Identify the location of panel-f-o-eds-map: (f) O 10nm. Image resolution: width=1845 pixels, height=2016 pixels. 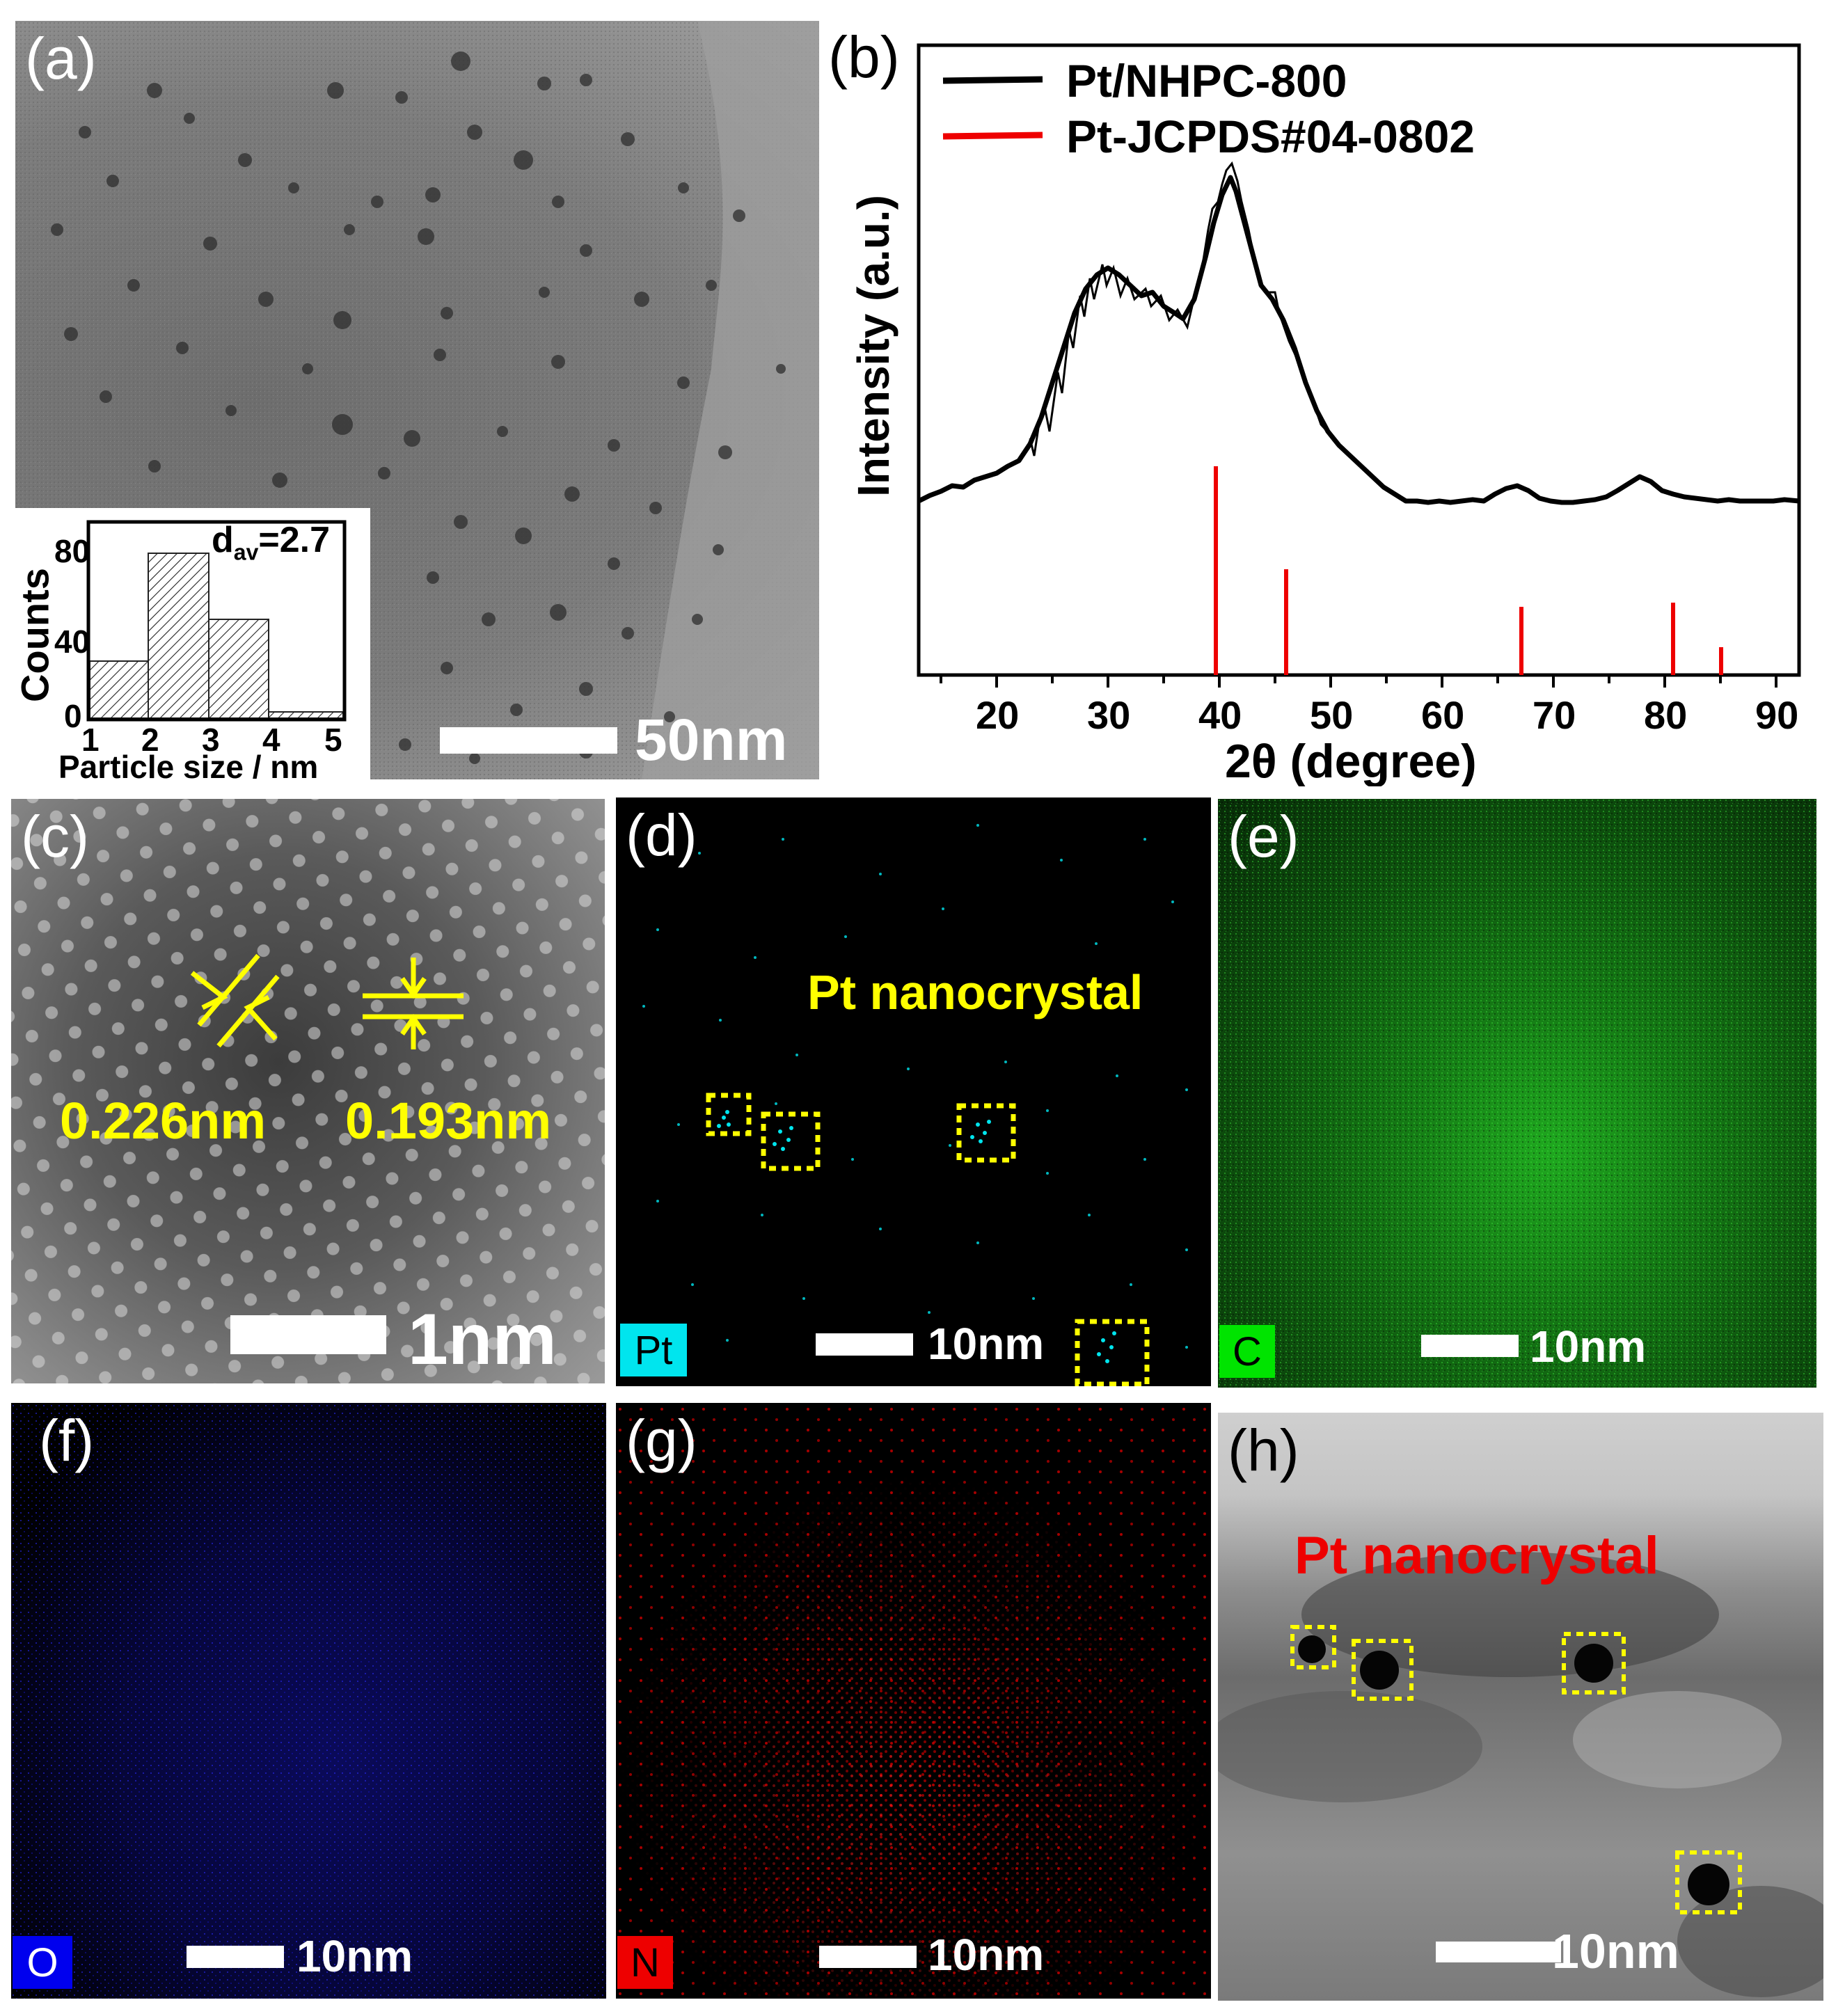
(308, 1701).